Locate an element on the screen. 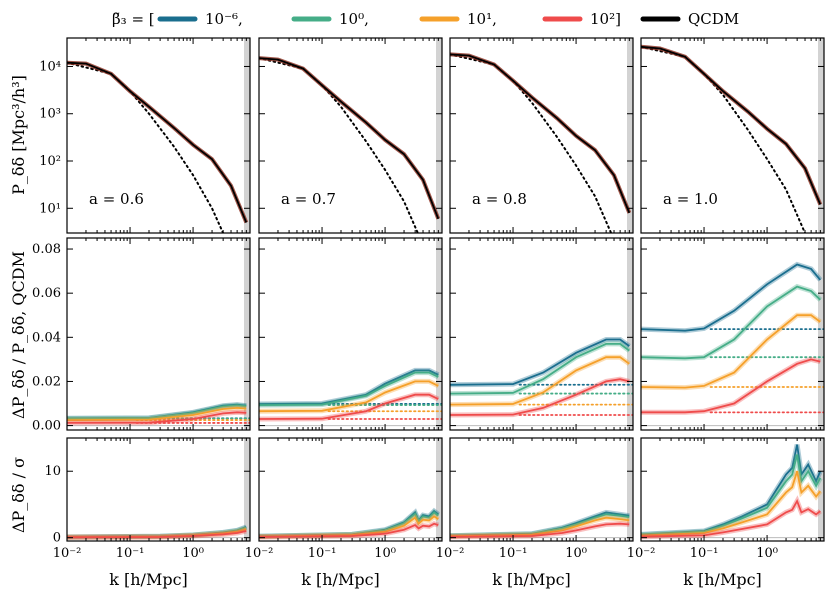 Image resolution: width=826 pixels, height=592 pixels. y-tick-label: 10¹ is located at coordinates (50, 208).